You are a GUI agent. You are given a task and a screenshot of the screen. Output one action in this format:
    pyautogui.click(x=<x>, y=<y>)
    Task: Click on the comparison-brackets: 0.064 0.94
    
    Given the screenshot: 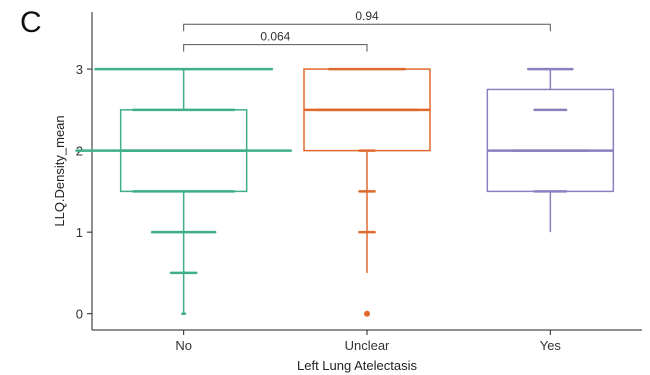 What is the action you would take?
    pyautogui.click(x=367, y=30)
    